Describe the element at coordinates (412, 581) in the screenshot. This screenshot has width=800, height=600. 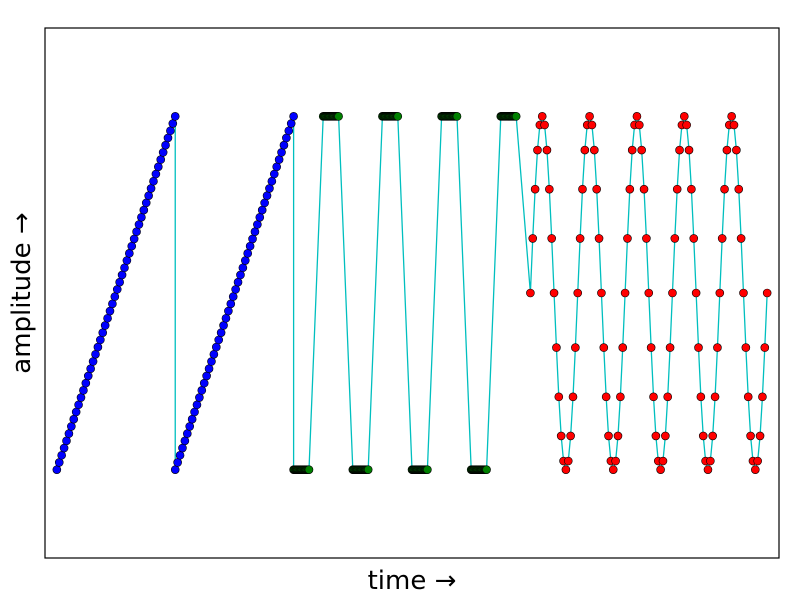
I see `x-axis-label: time →` at that location.